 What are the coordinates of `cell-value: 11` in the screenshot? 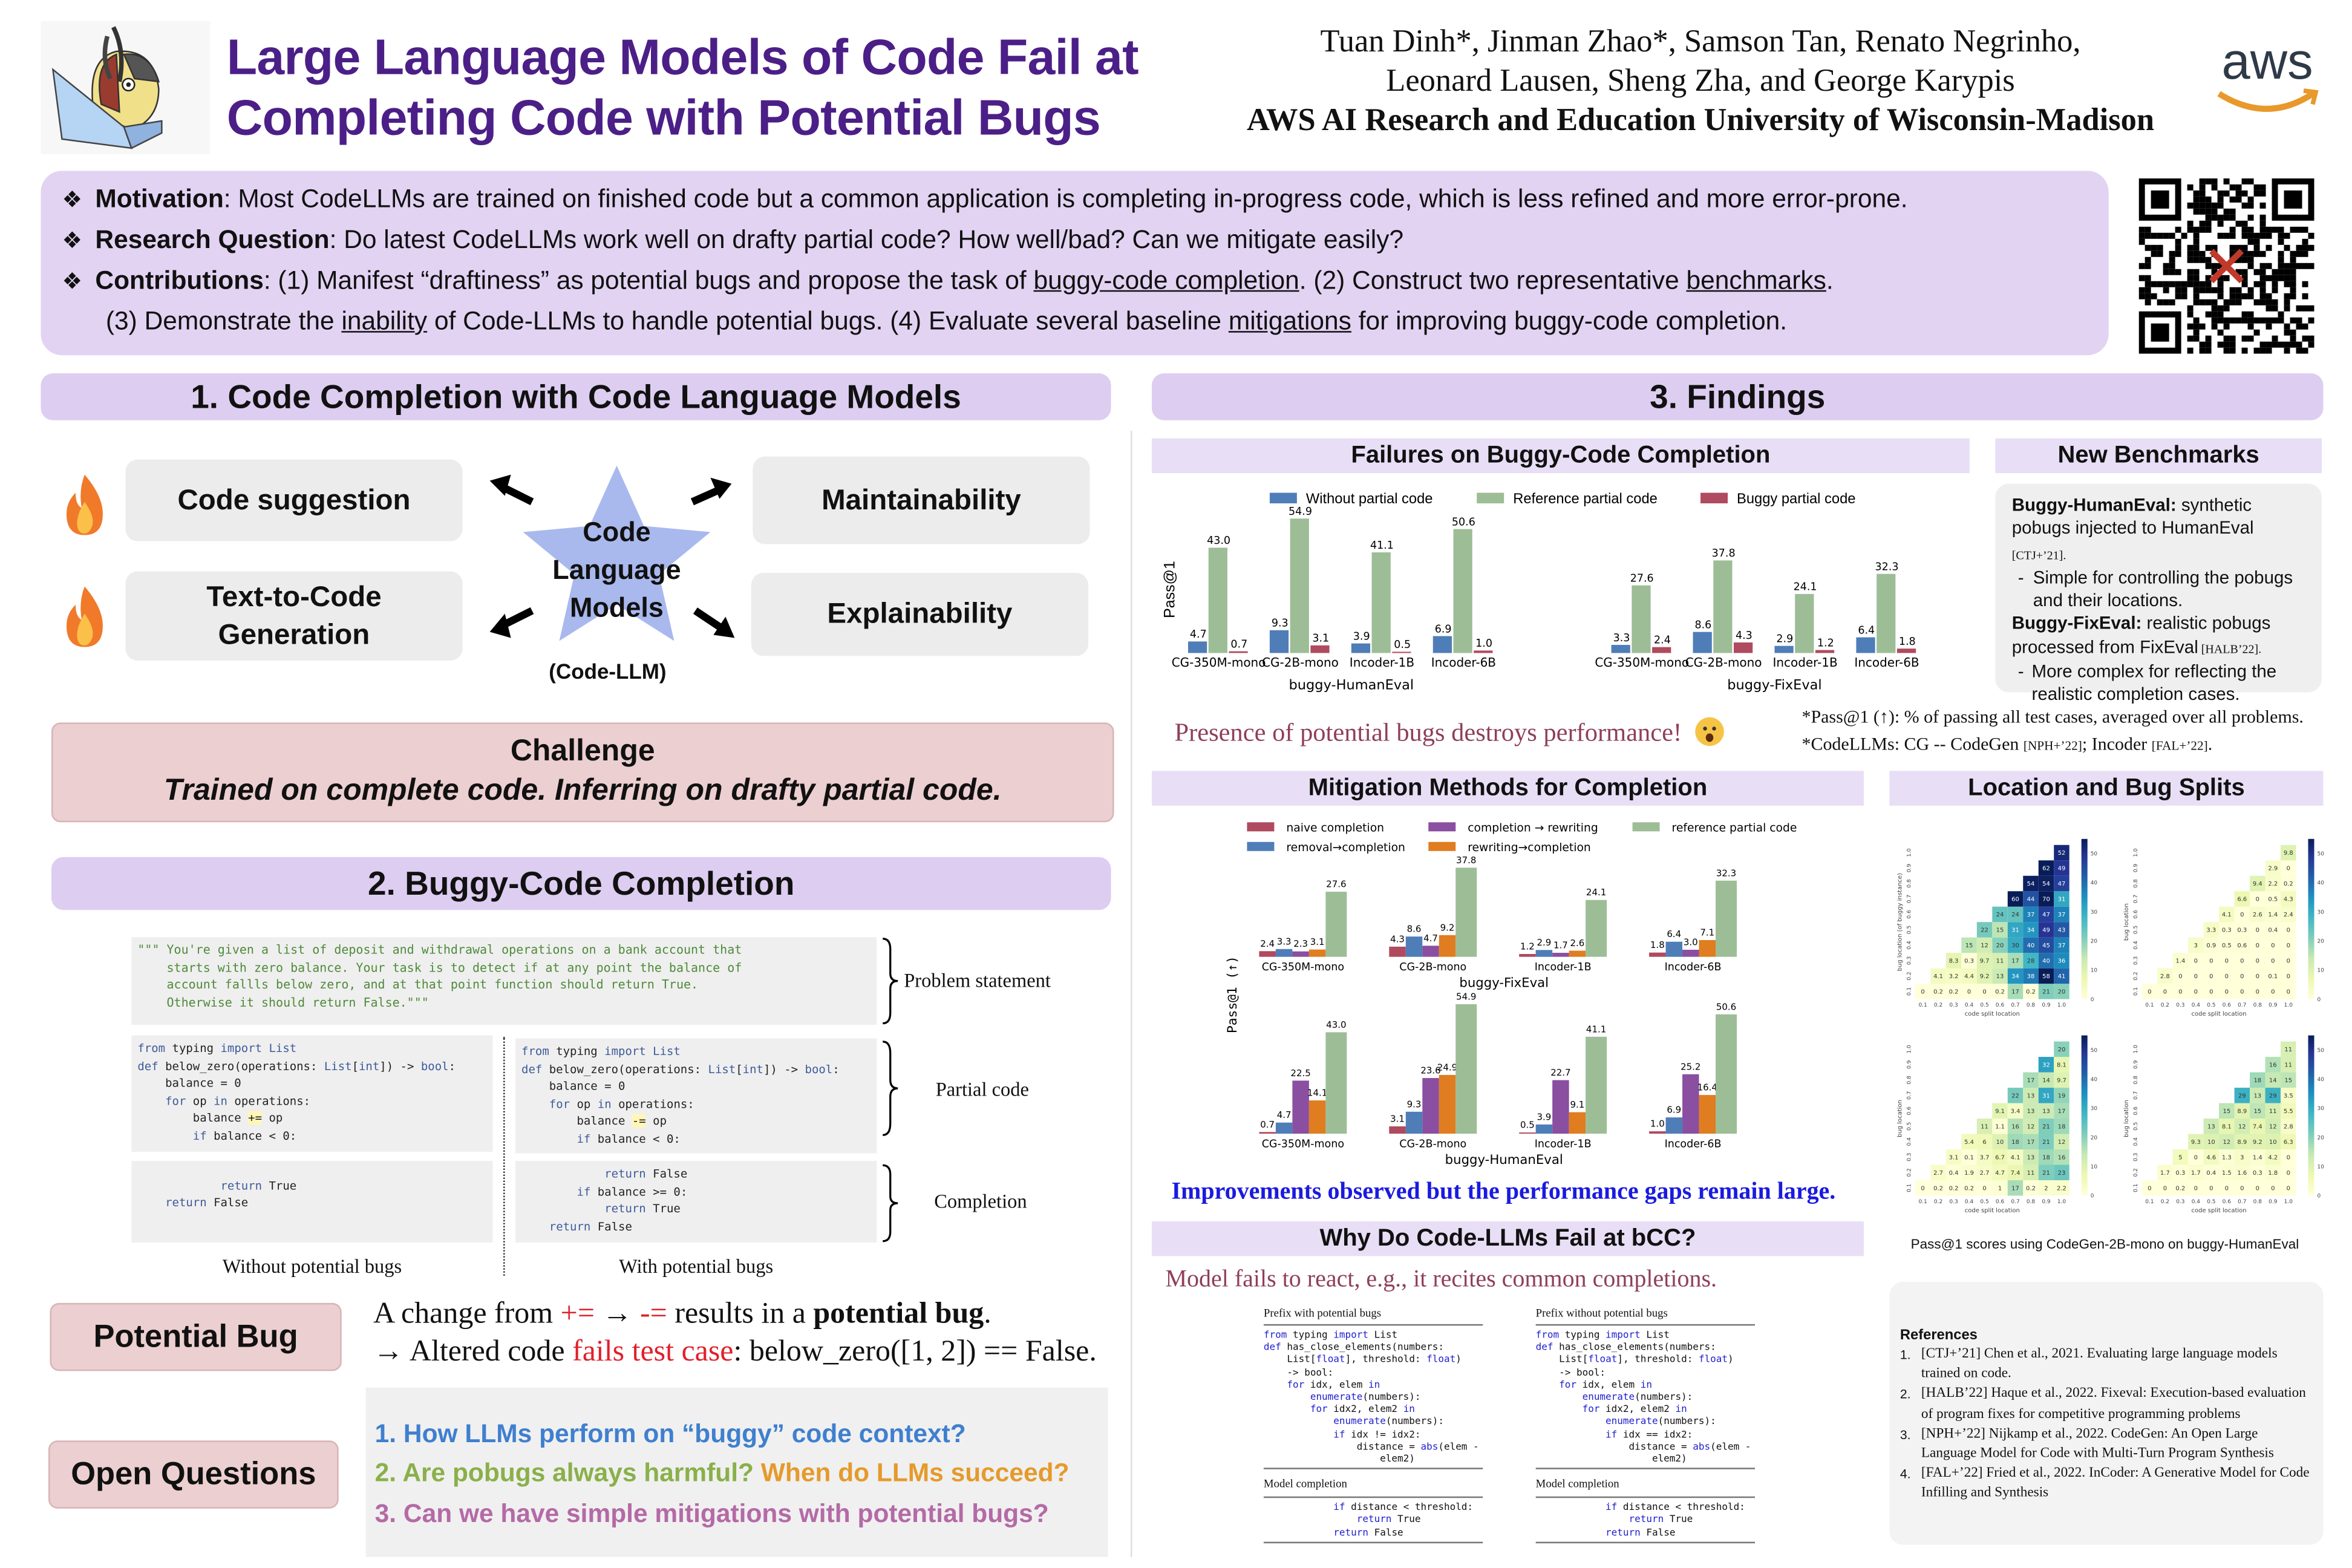 It's located at (2273, 1111).